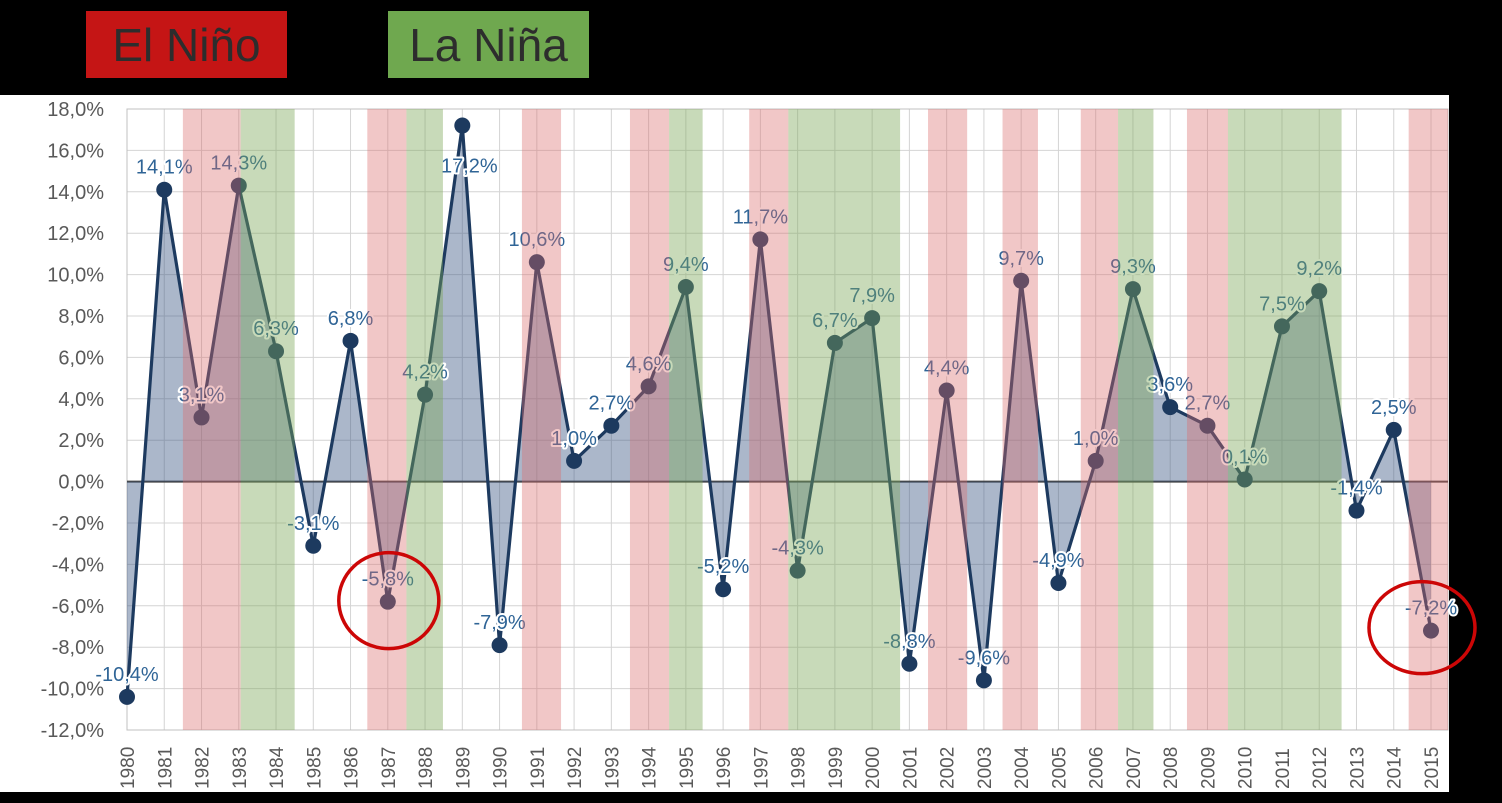 Image resolution: width=1502 pixels, height=803 pixels. I want to click on data-point-1991, so click(536, 262).